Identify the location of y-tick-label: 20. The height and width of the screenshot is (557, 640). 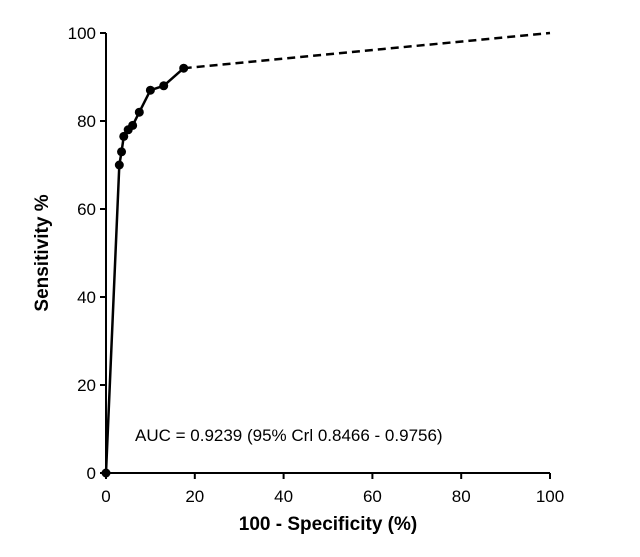
(86, 385).